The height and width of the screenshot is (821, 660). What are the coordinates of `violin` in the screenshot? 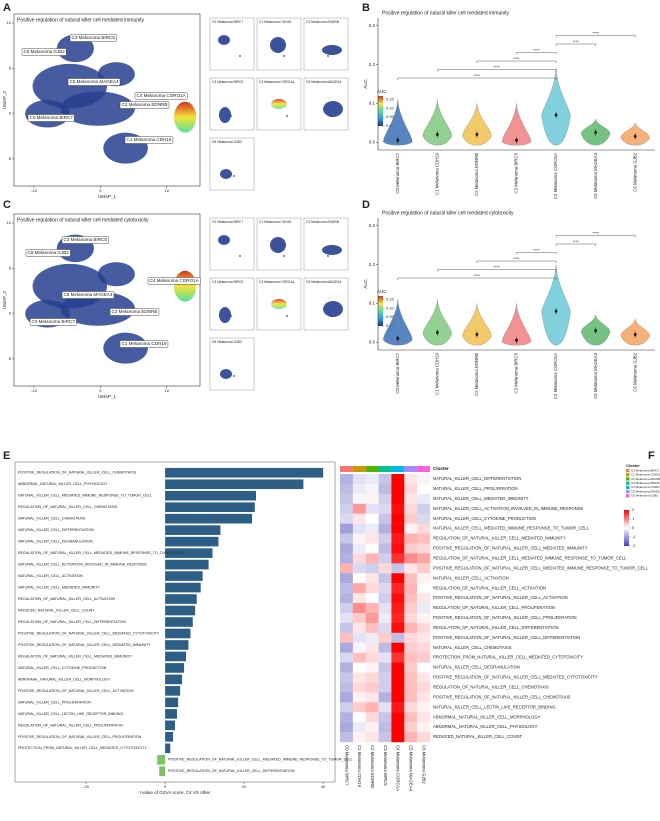 It's located at (398, 122).